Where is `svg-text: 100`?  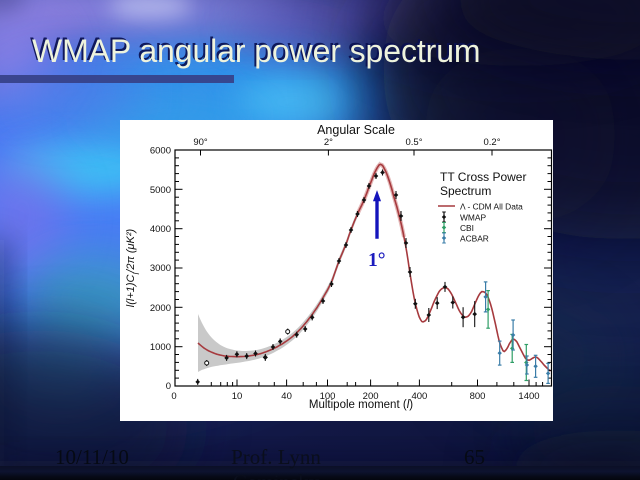
svg-text: 100 is located at coordinates (328, 396).